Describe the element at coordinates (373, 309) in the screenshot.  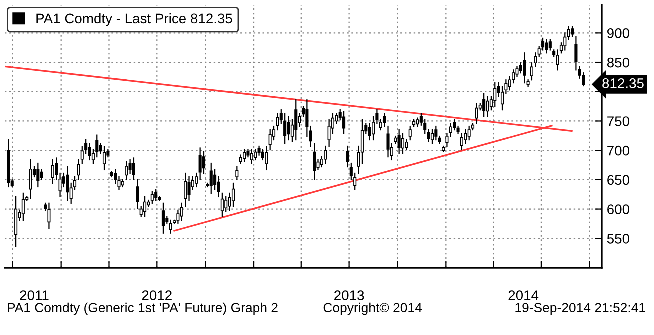
I see `text: Copyright© 2014` at that location.